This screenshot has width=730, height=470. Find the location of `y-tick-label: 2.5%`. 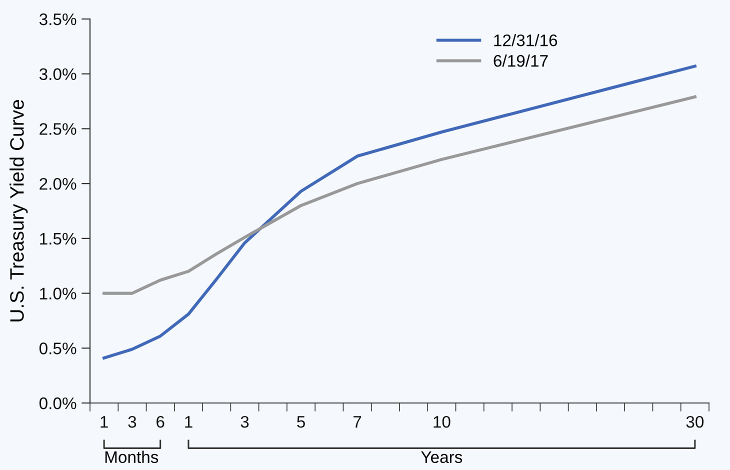

y-tick-label: 2.5% is located at coordinates (58, 129).